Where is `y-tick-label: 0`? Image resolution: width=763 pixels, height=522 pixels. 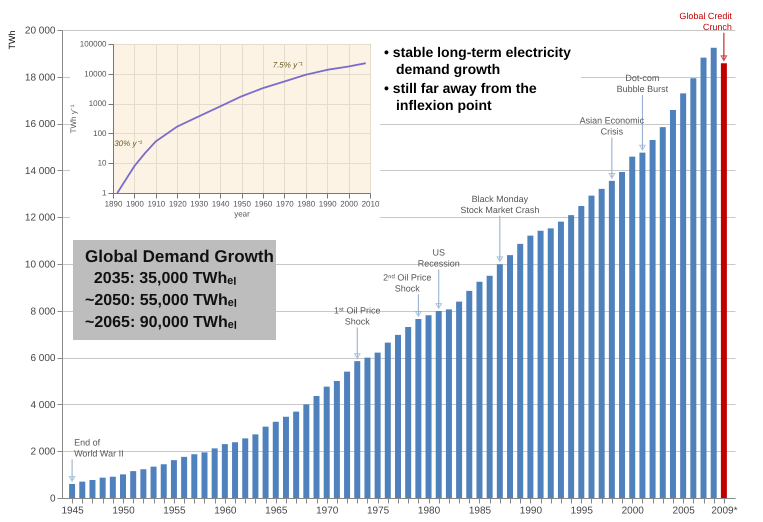
y-tick-label: 0 is located at coordinates (53, 499).